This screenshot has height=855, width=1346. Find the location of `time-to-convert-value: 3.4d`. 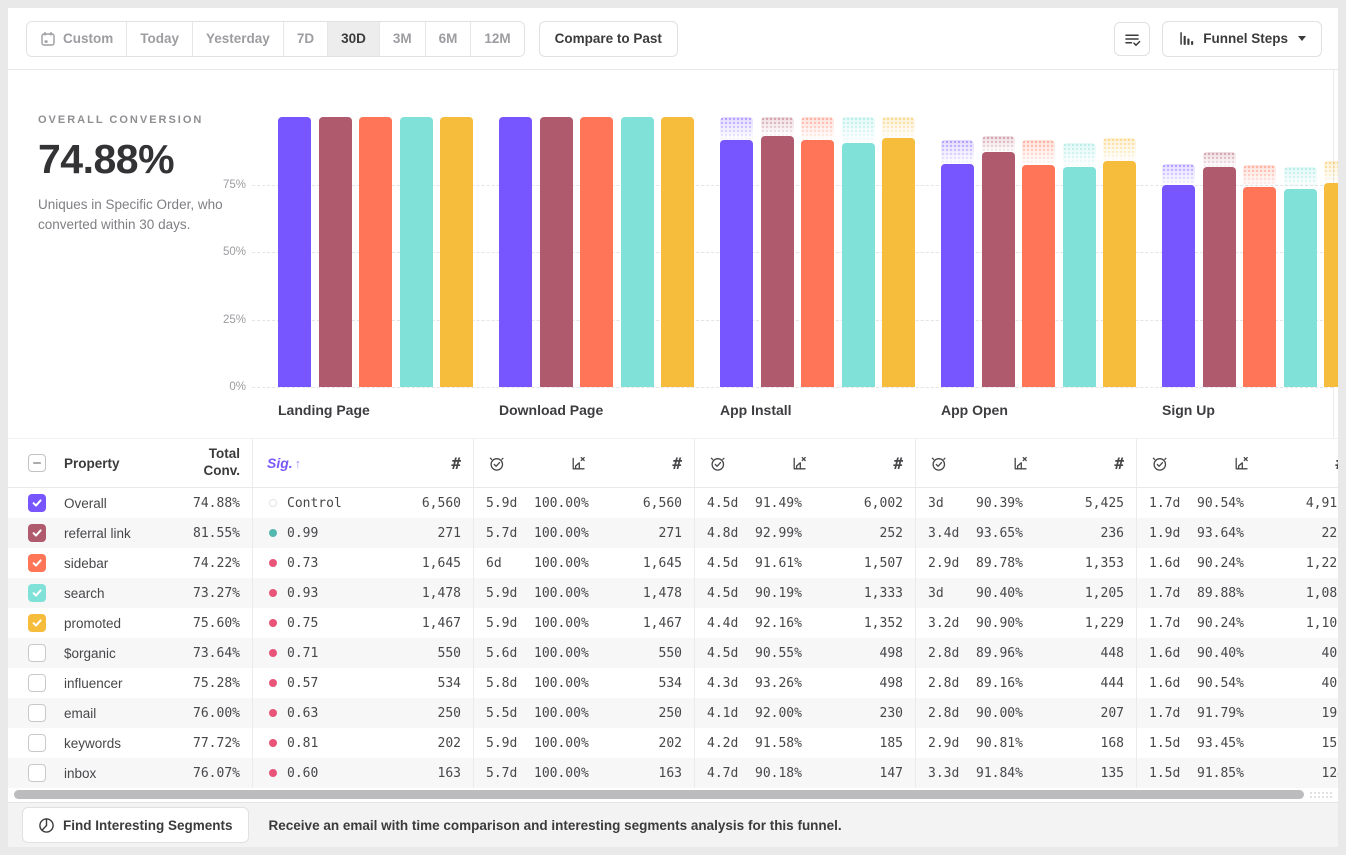

time-to-convert-value: 3.4d is located at coordinates (944, 533).